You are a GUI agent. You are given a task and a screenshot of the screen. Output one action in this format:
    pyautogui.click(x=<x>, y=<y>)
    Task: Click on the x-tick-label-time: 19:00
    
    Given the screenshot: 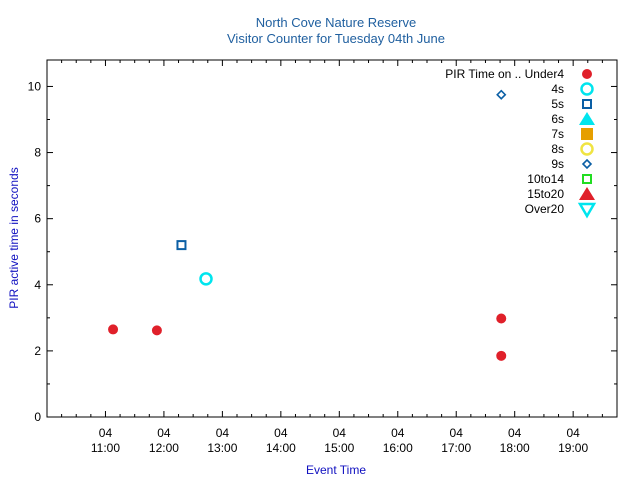 What is the action you would take?
    pyautogui.click(x=573, y=448)
    